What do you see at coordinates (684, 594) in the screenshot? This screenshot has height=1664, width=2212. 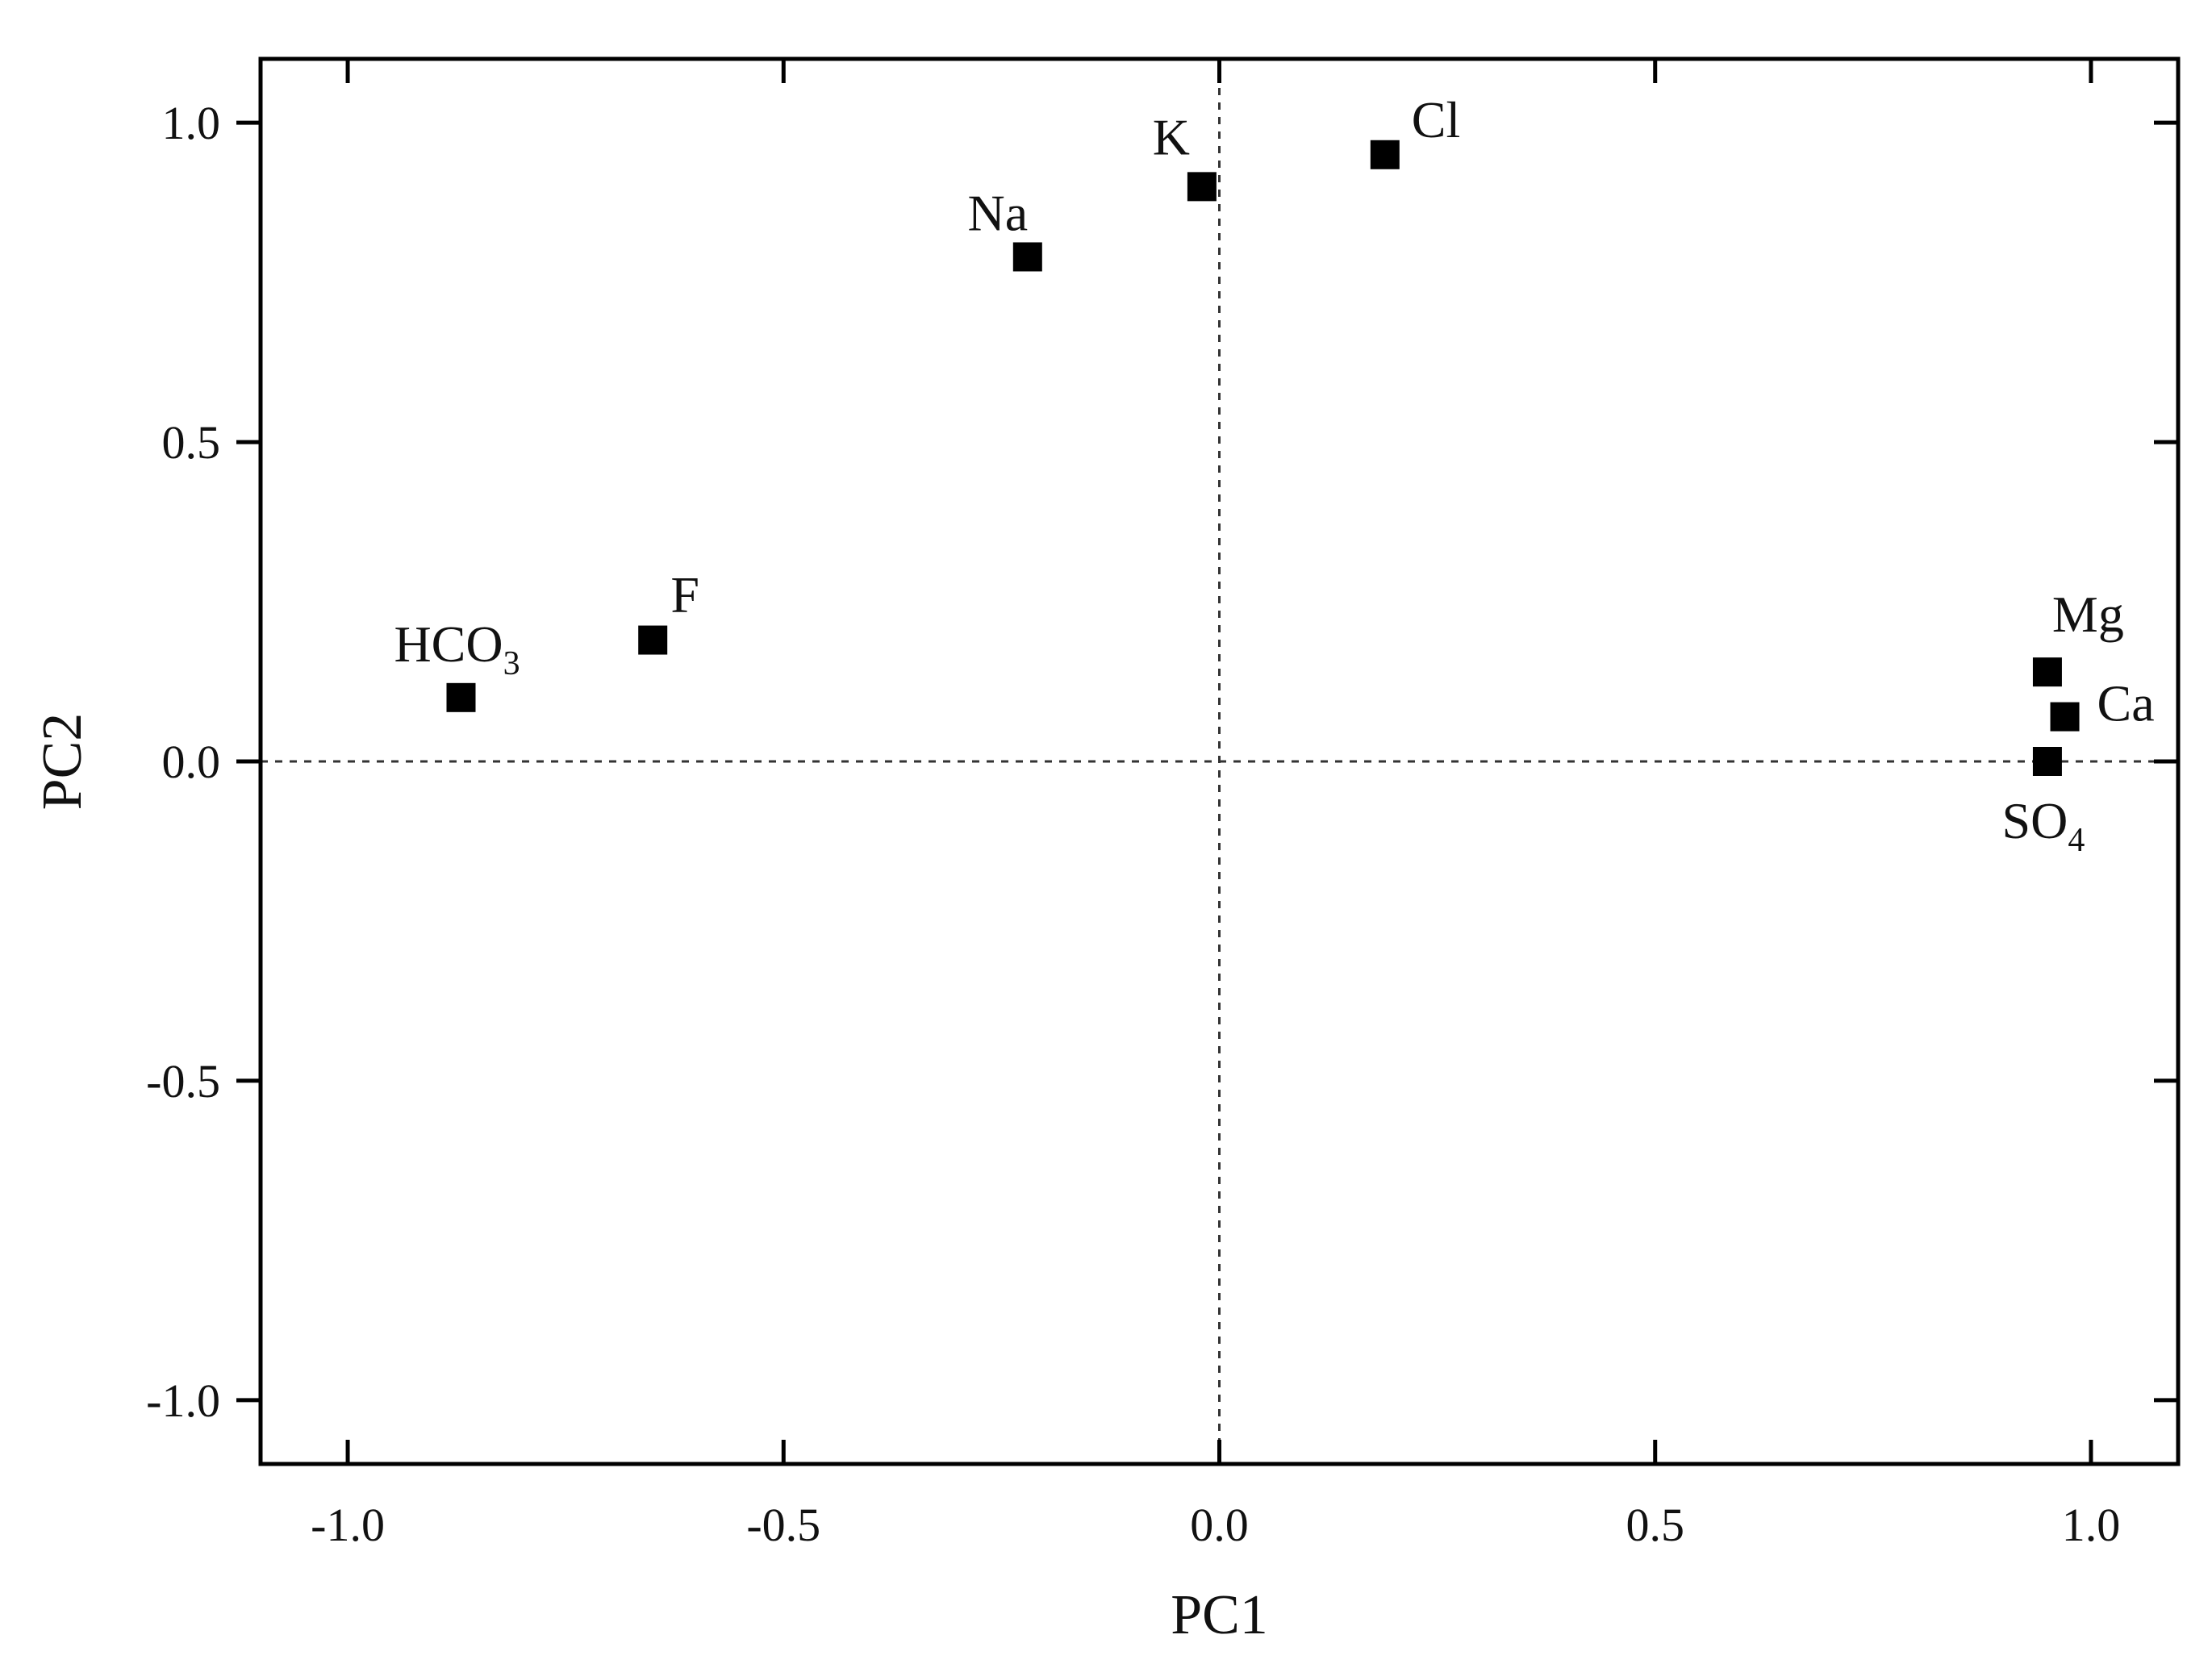 I see `data-point-label: F` at bounding box center [684, 594].